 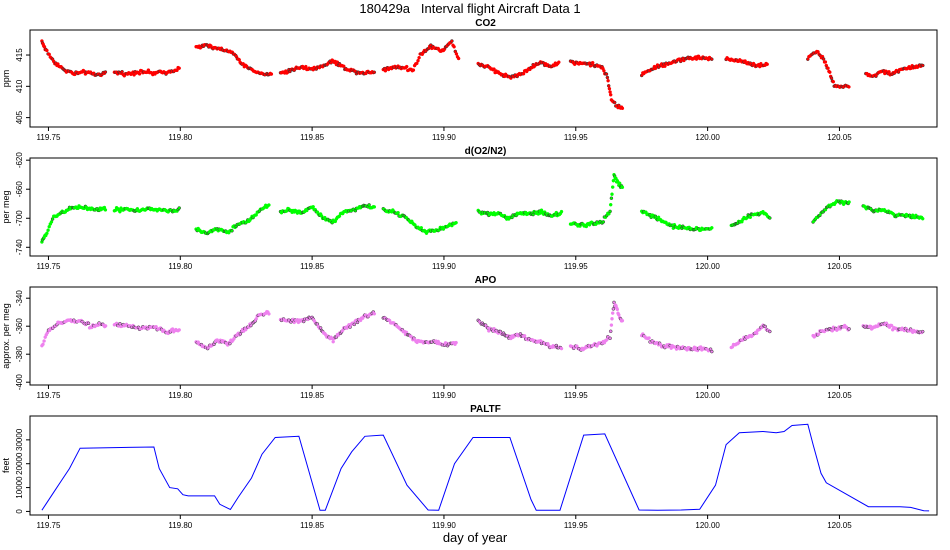 I want to click on y-tick-label: 0, so click(x=19, y=511).